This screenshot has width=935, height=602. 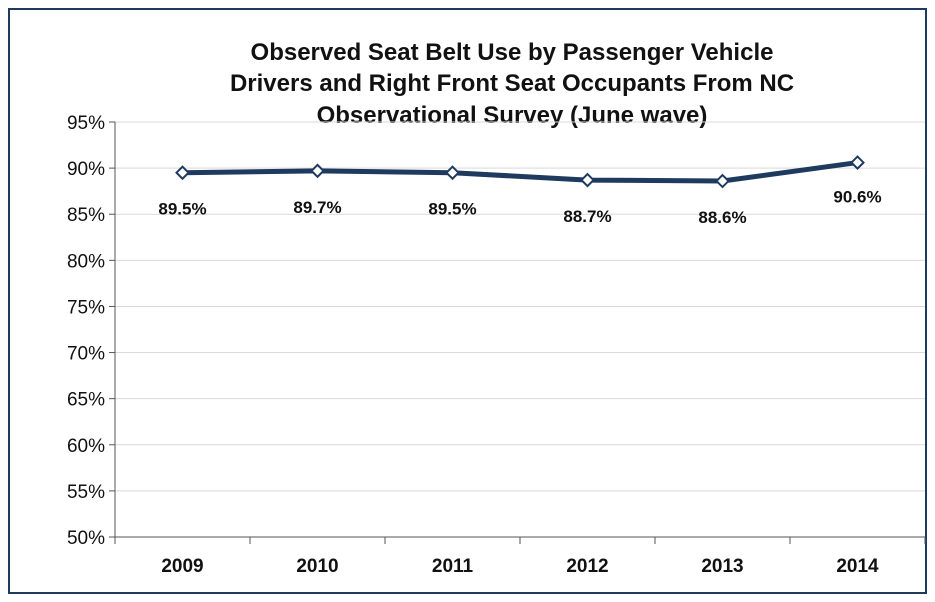 I want to click on y-tick-label: 50%, so click(x=86, y=538).